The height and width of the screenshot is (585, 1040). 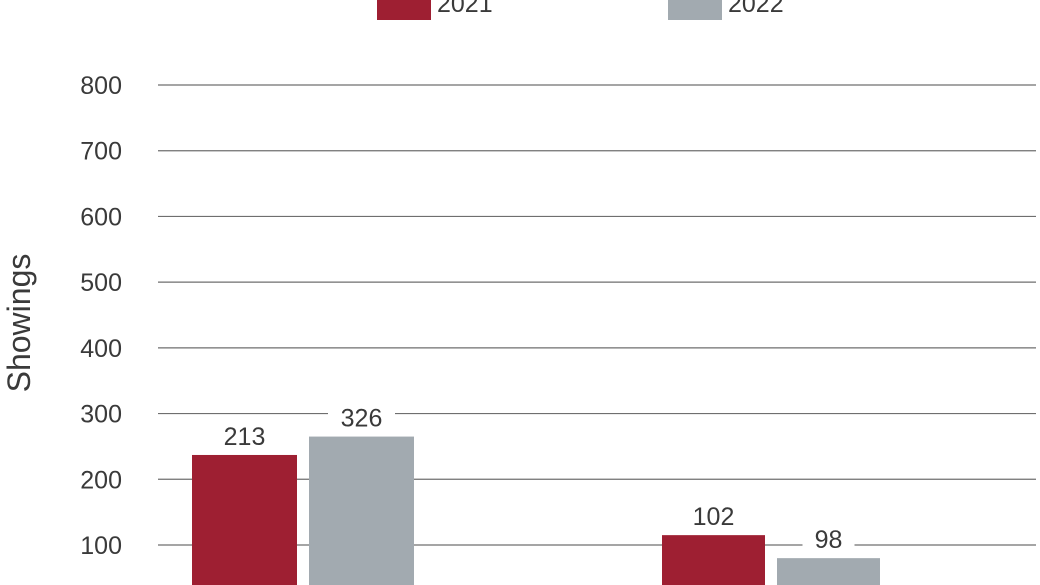 I want to click on legend-label-2022: 2022, so click(x=756, y=9).